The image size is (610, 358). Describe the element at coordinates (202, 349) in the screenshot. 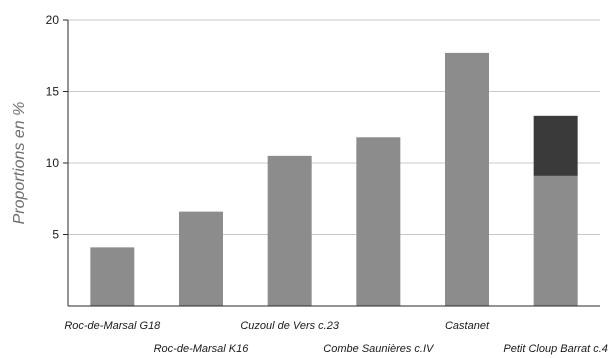

I see `category-label-2: Roc-de-Marsal K16` at that location.